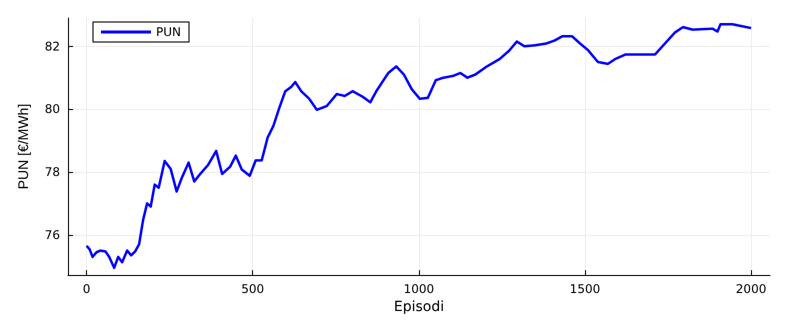 This screenshot has height=327, width=793. I want to click on y-tick-label: 78, so click(52, 172).